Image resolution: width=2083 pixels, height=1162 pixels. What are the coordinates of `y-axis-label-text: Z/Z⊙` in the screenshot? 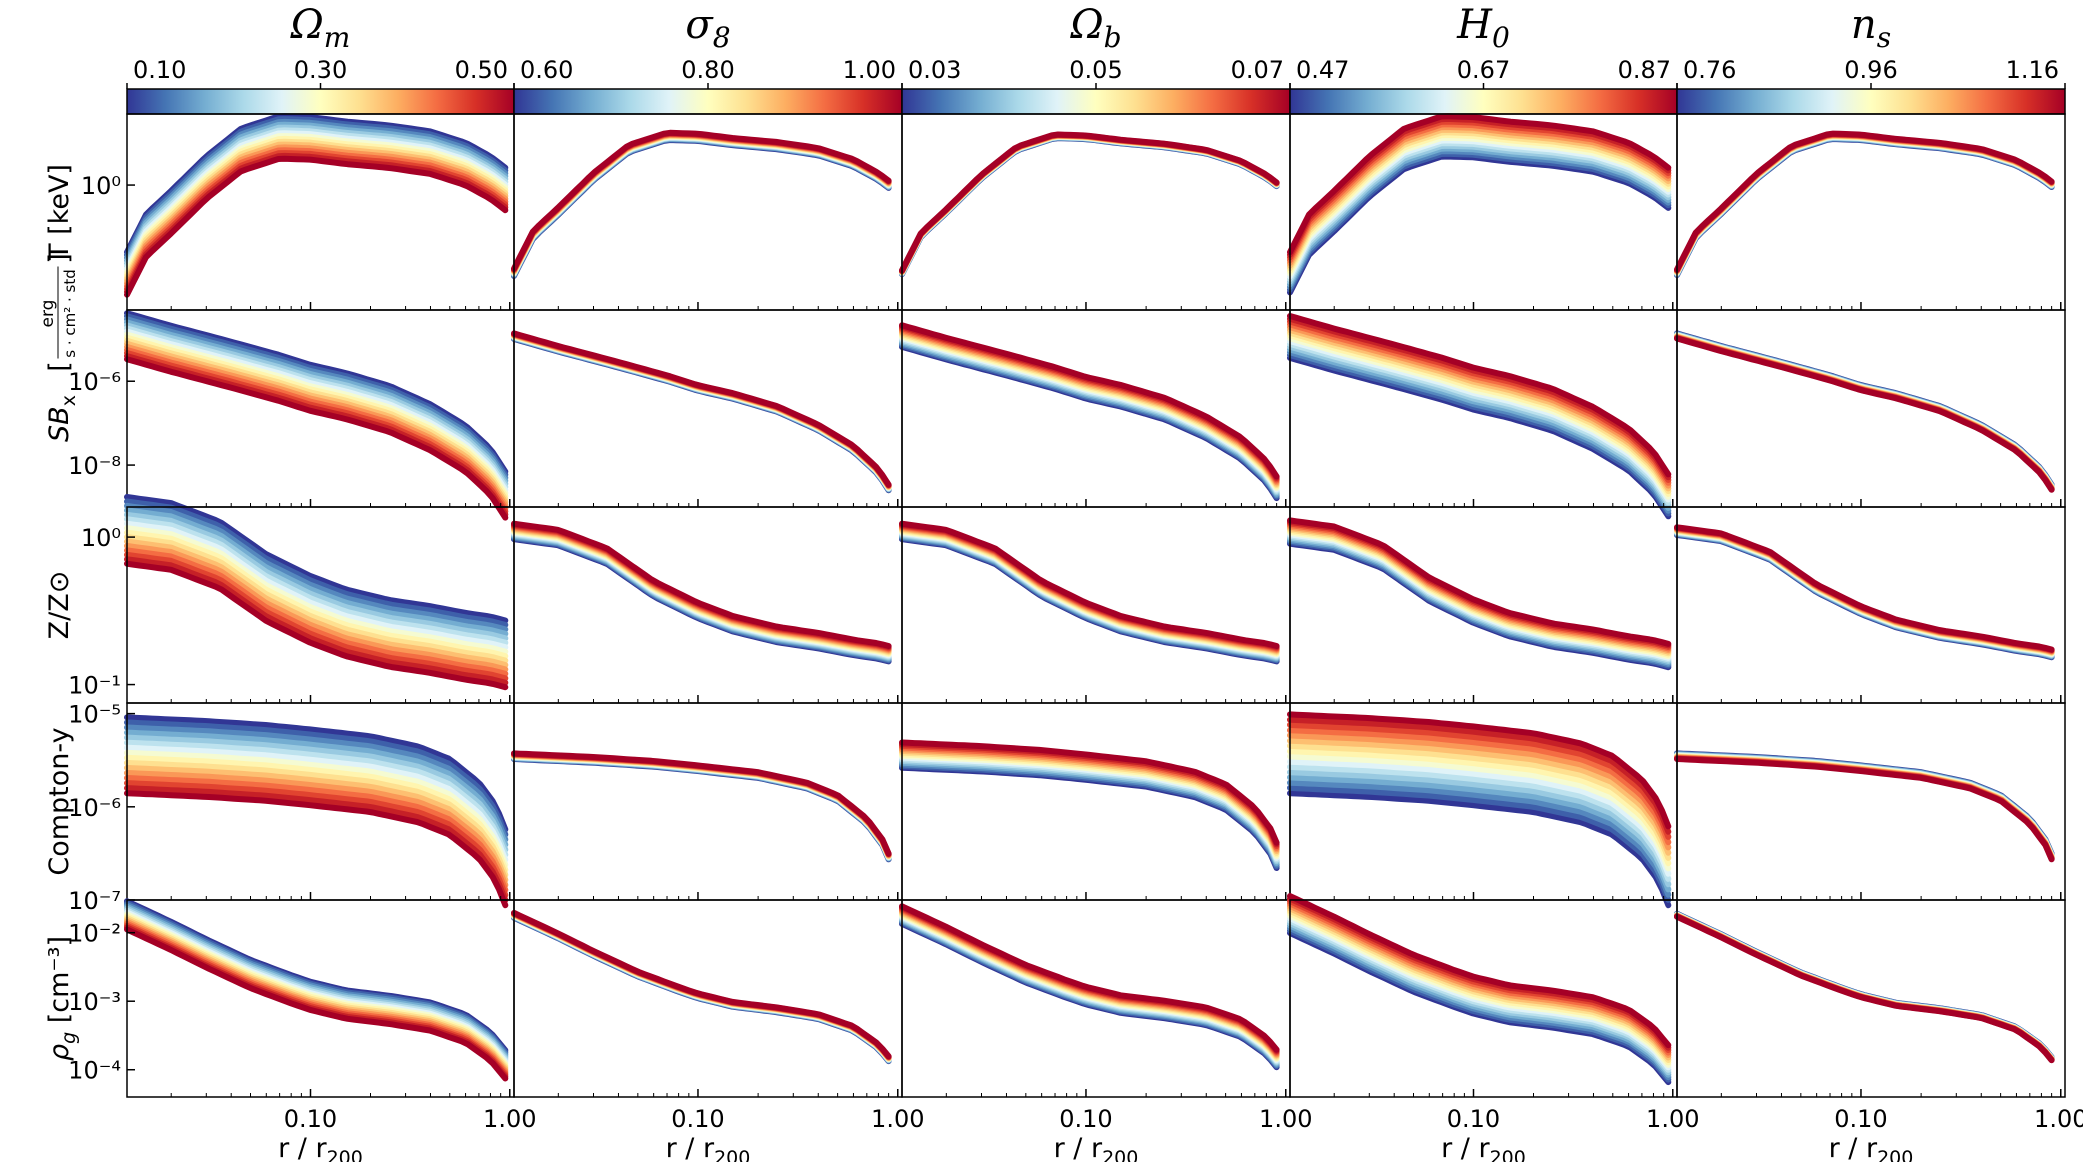 It's located at (59, 605).